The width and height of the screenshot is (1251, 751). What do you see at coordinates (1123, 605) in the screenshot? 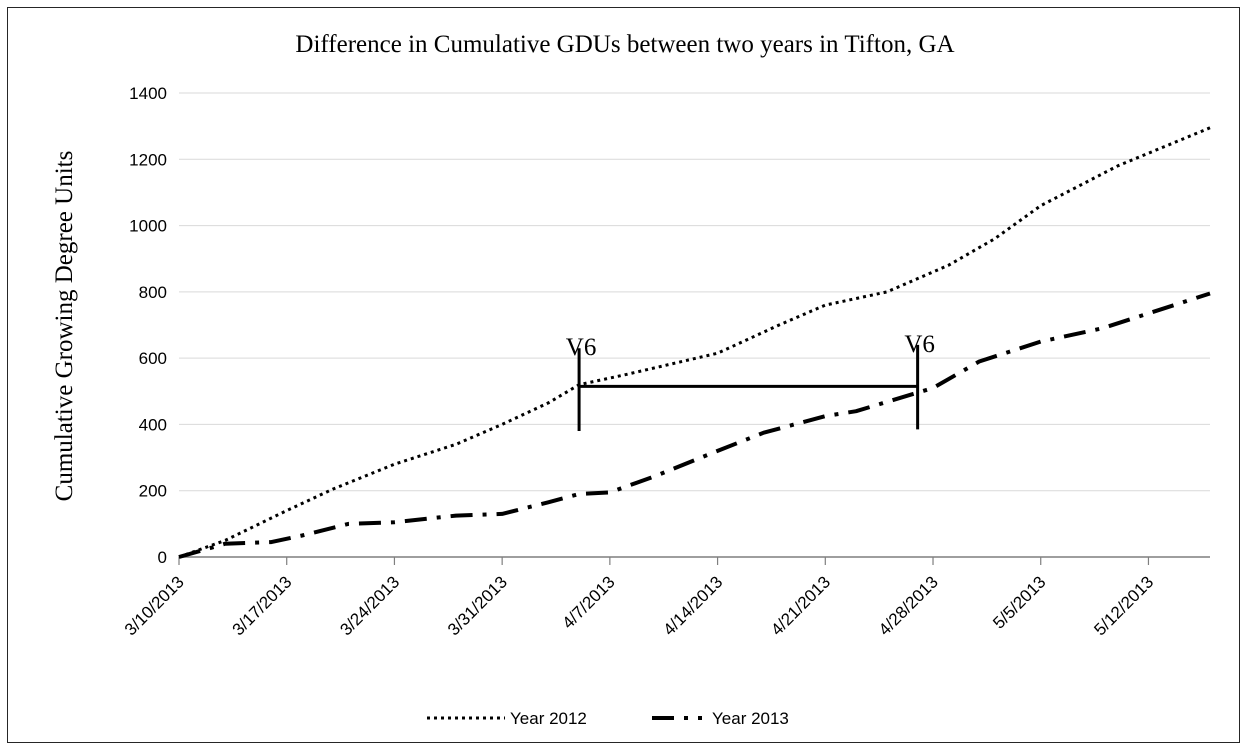
I see `x-tick-label: 5/12/2013` at bounding box center [1123, 605].